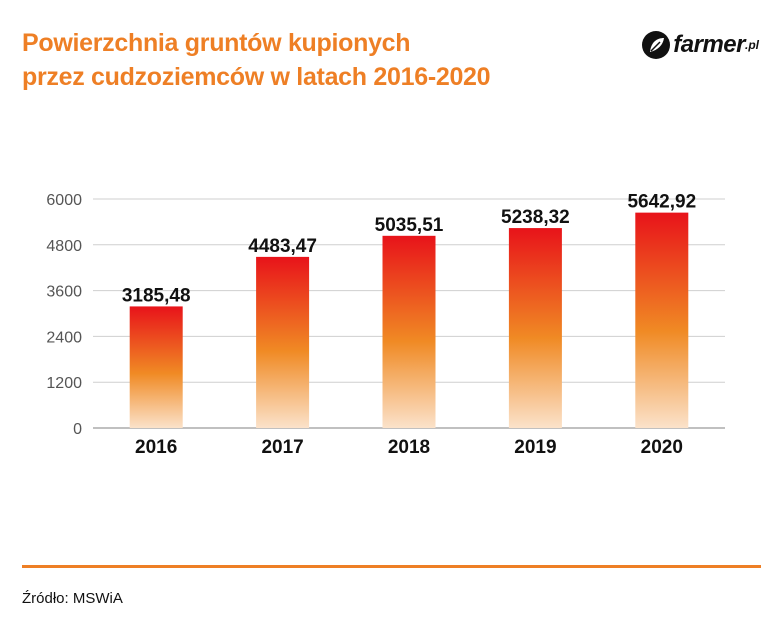 This screenshot has height=627, width=783. What do you see at coordinates (391, 566) in the screenshot?
I see `divider-line` at bounding box center [391, 566].